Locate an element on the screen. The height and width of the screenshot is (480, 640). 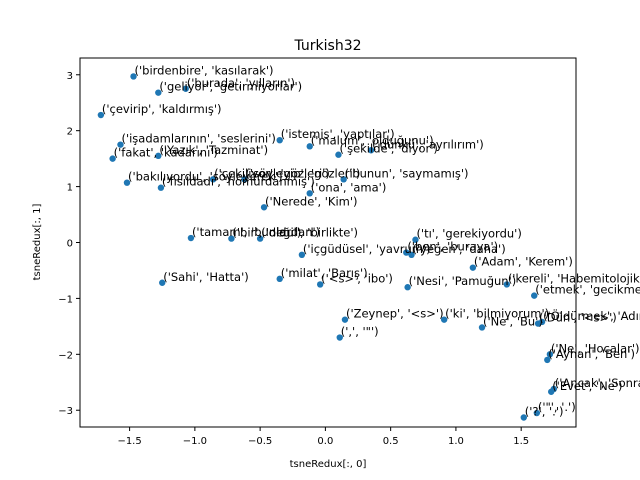
point-label: ('fakat', 'kadarını') is located at coordinates (166, 153).